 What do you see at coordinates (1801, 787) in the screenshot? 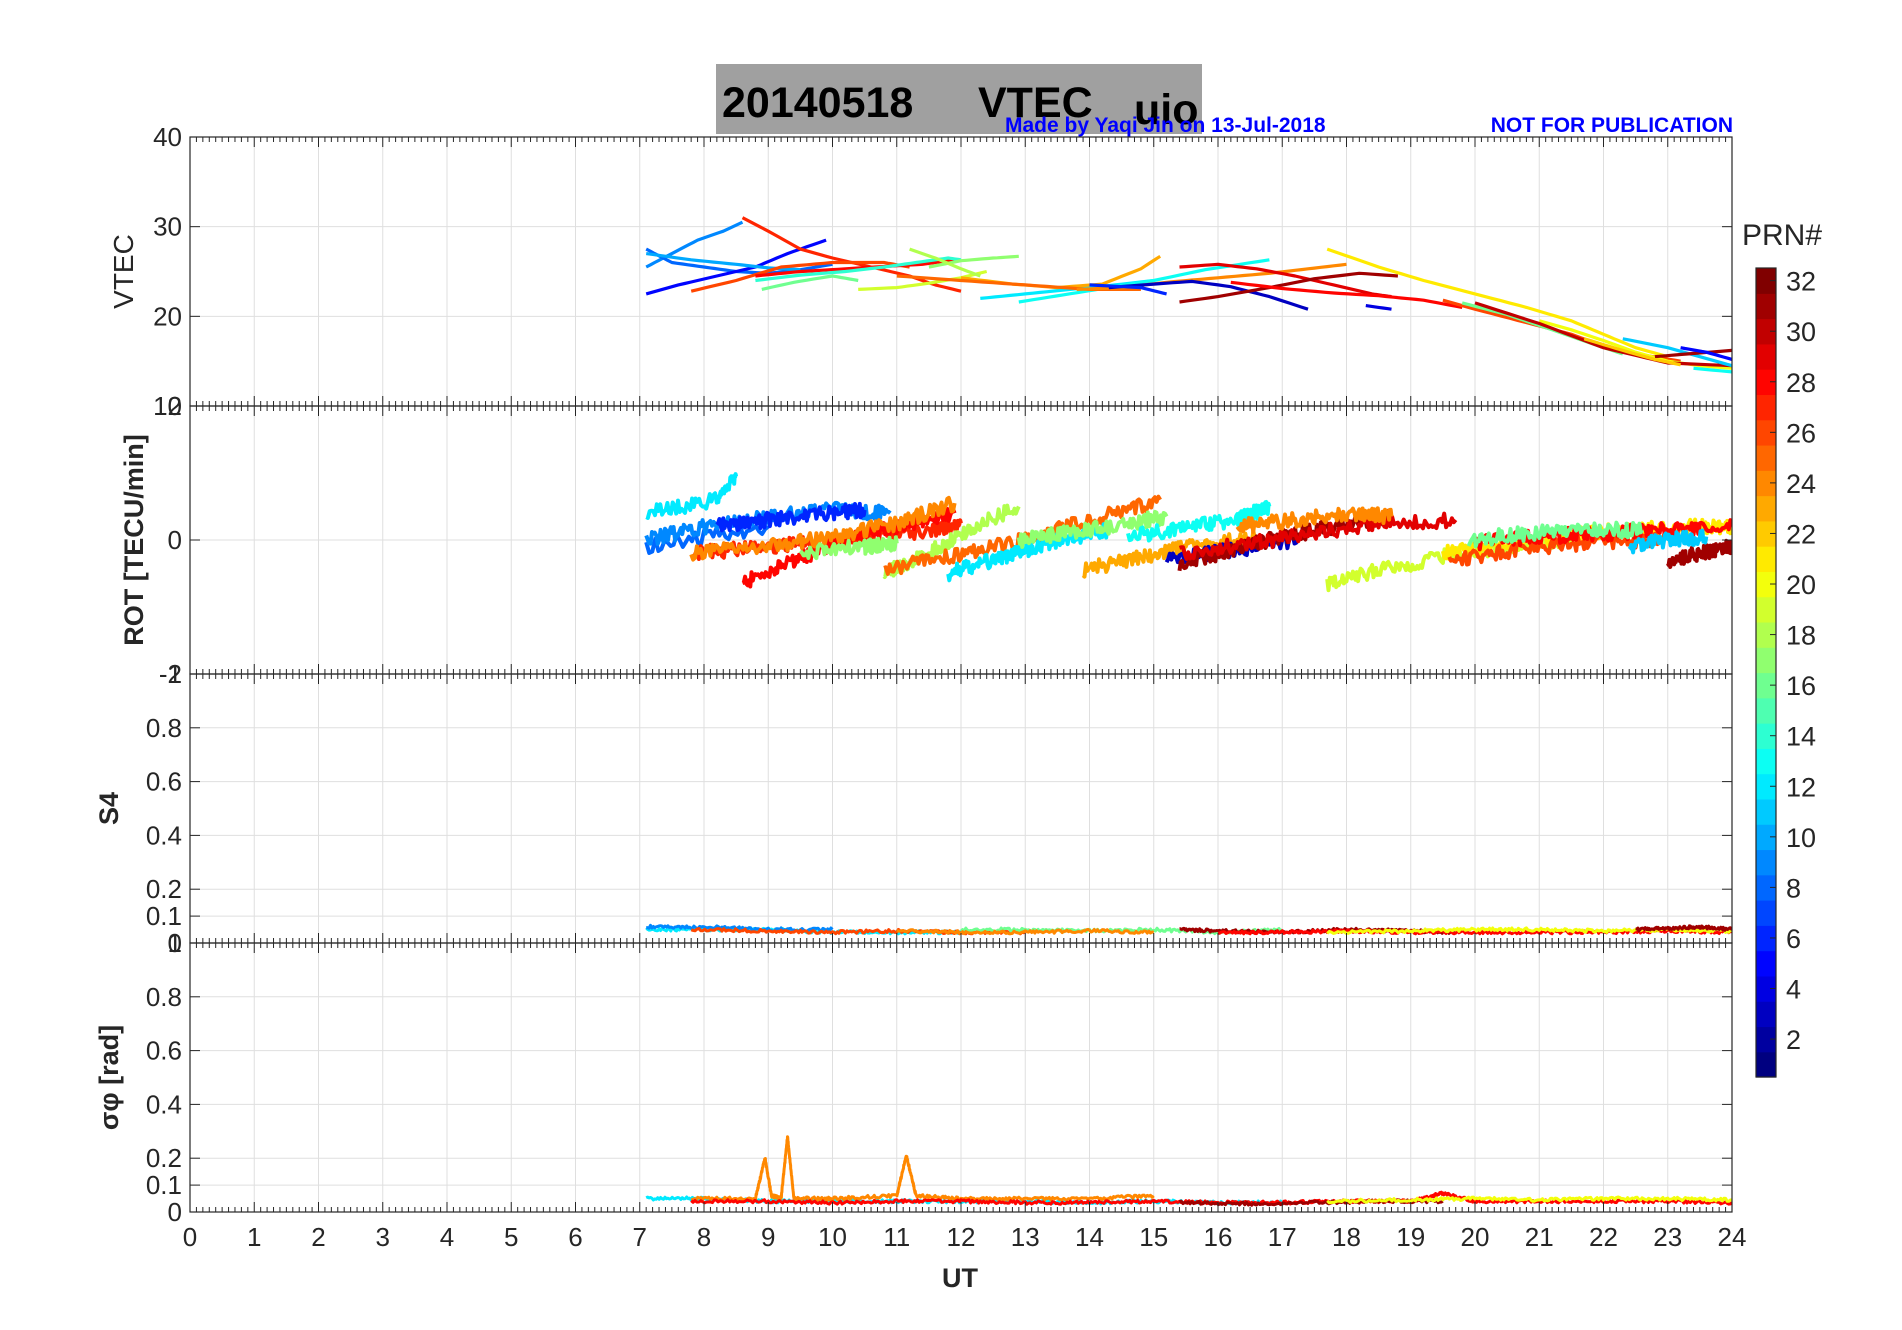
I see `colorbar-tick-label: 12` at bounding box center [1801, 787].